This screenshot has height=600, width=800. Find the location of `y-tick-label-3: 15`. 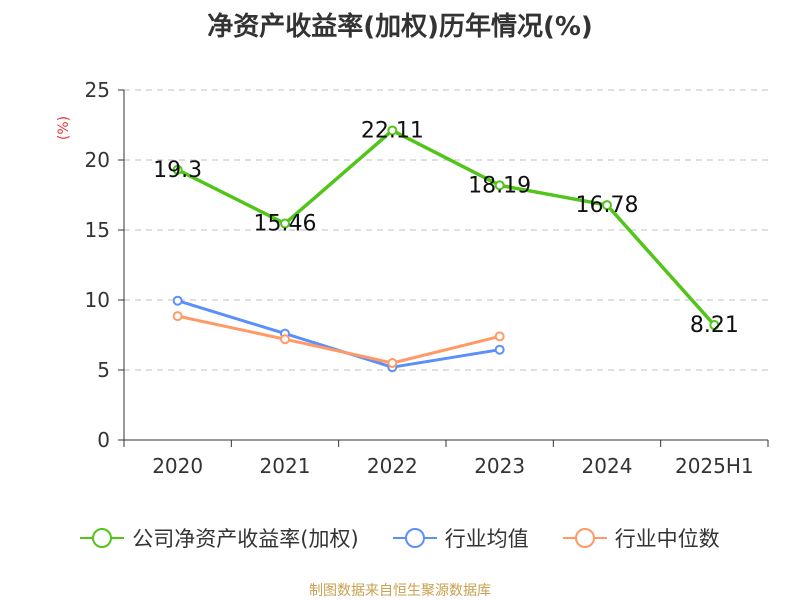

y-tick-label-3: 15 is located at coordinates (97, 230).